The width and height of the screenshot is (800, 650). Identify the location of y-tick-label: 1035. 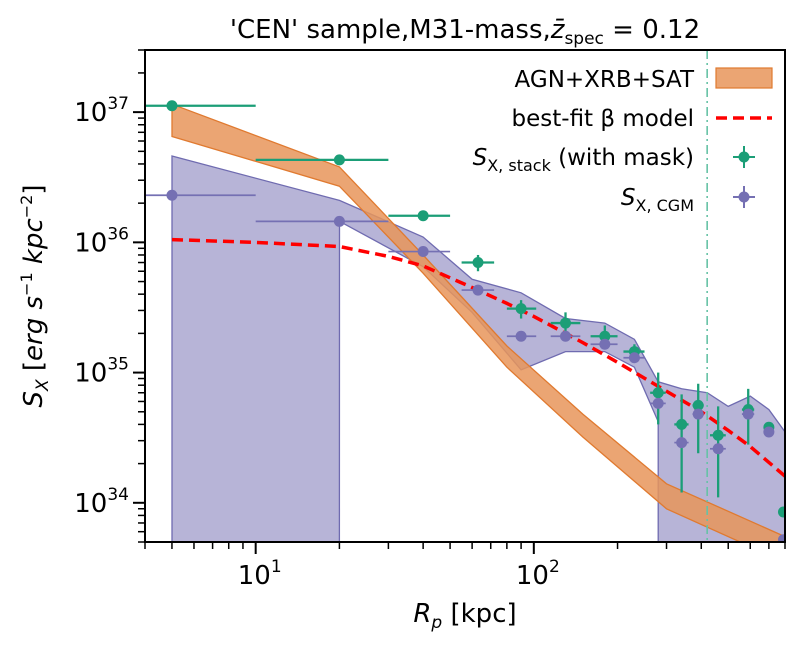
(101, 372).